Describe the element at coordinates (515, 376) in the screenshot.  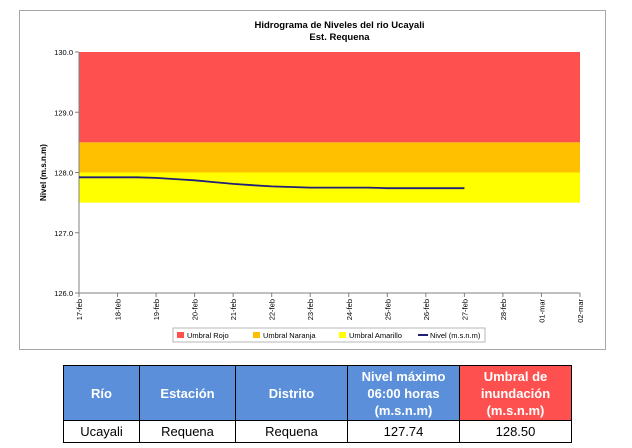
I see `header-umbral-line-1: Umbral de` at that location.